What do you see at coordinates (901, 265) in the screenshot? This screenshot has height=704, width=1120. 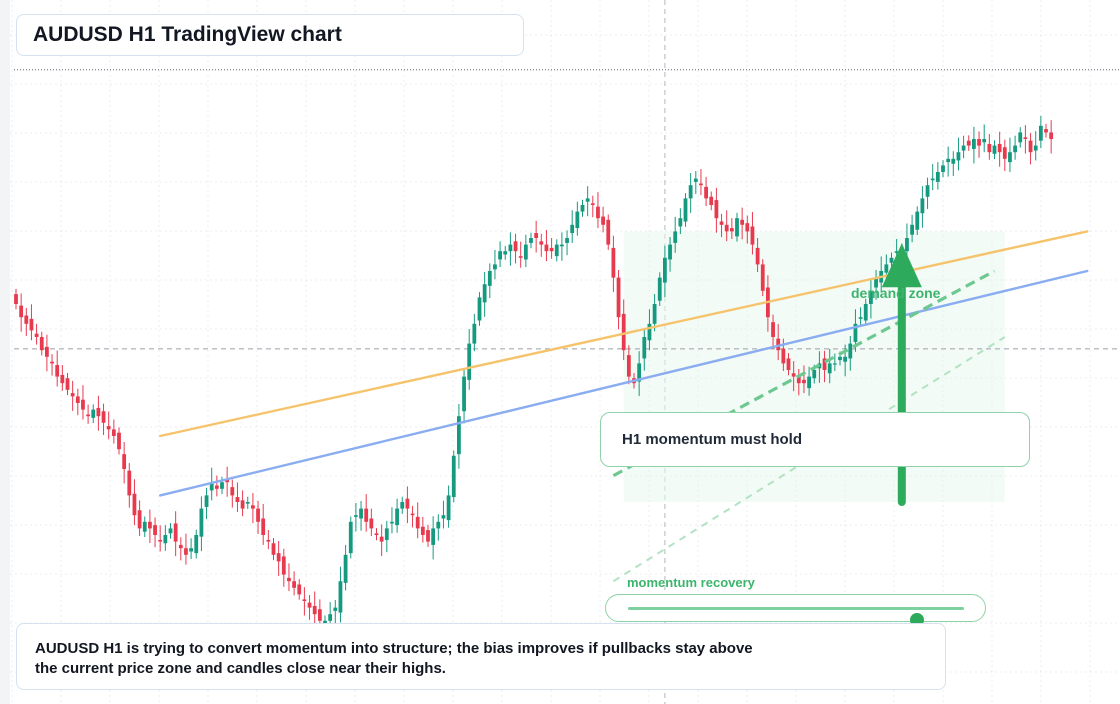 I see `signal-arrow-head` at bounding box center [901, 265].